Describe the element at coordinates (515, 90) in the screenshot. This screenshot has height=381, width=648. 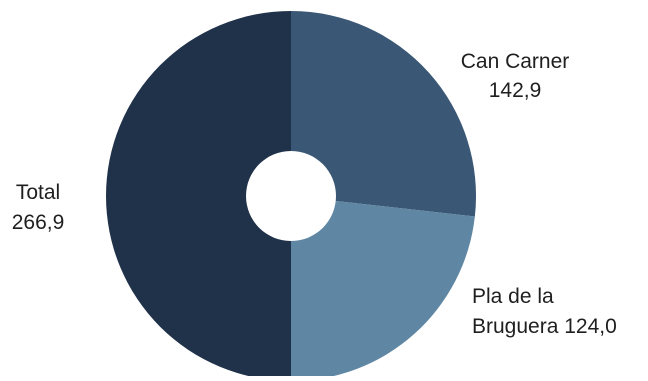
I see `data-label-can-carner-value: 142,9` at that location.